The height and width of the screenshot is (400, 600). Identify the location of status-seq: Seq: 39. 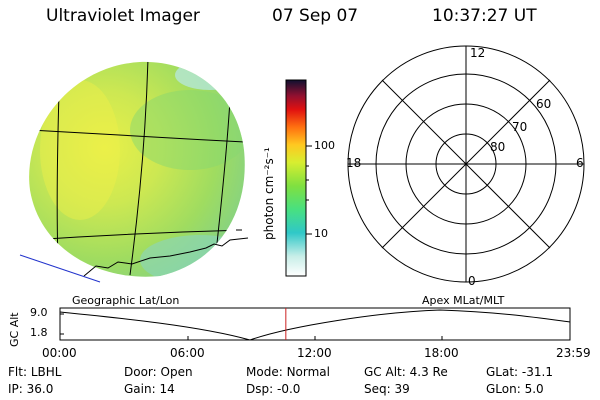
(387, 389).